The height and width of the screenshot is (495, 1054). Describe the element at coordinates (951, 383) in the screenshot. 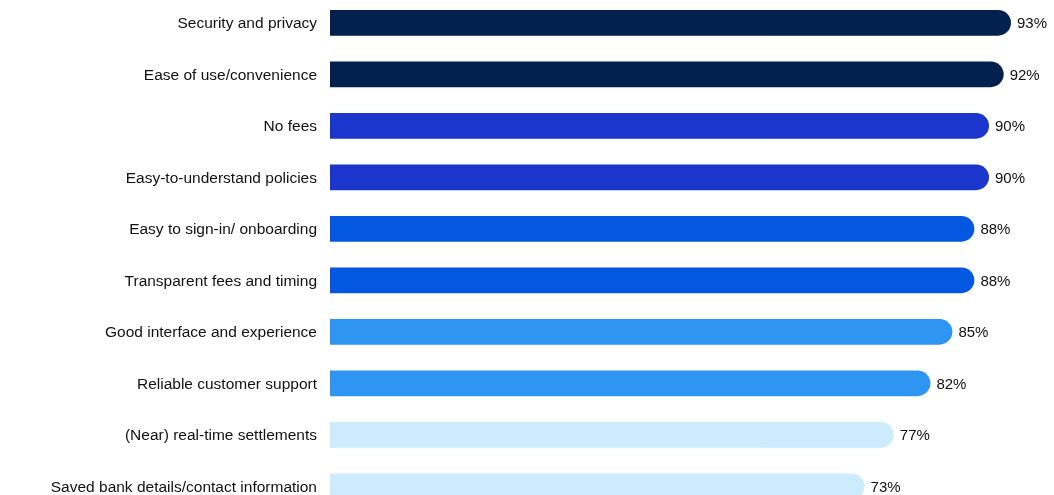

I see `data-label: 82%` at that location.